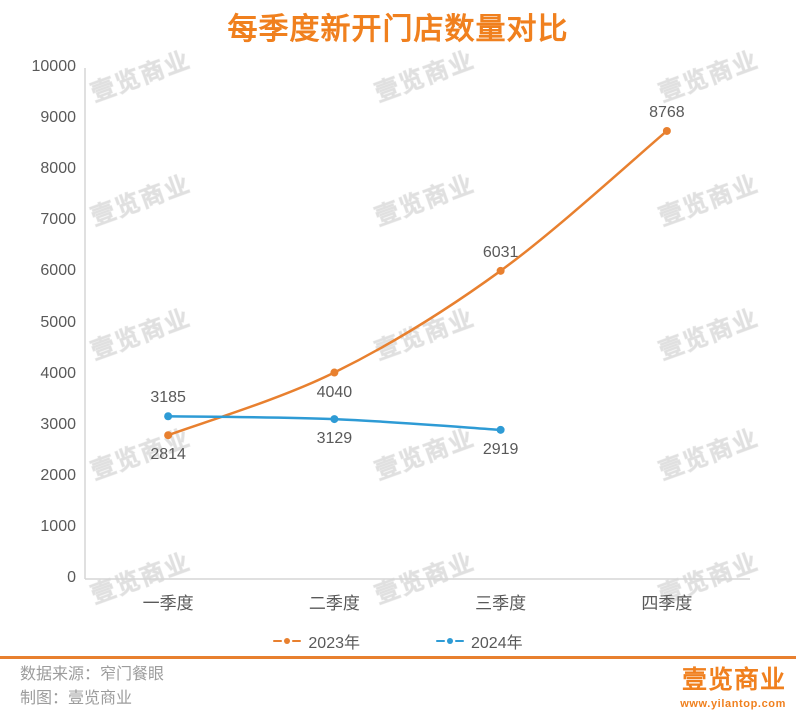  I want to click on logo: 壹览商业 www.yilantop.com, so click(733, 685).